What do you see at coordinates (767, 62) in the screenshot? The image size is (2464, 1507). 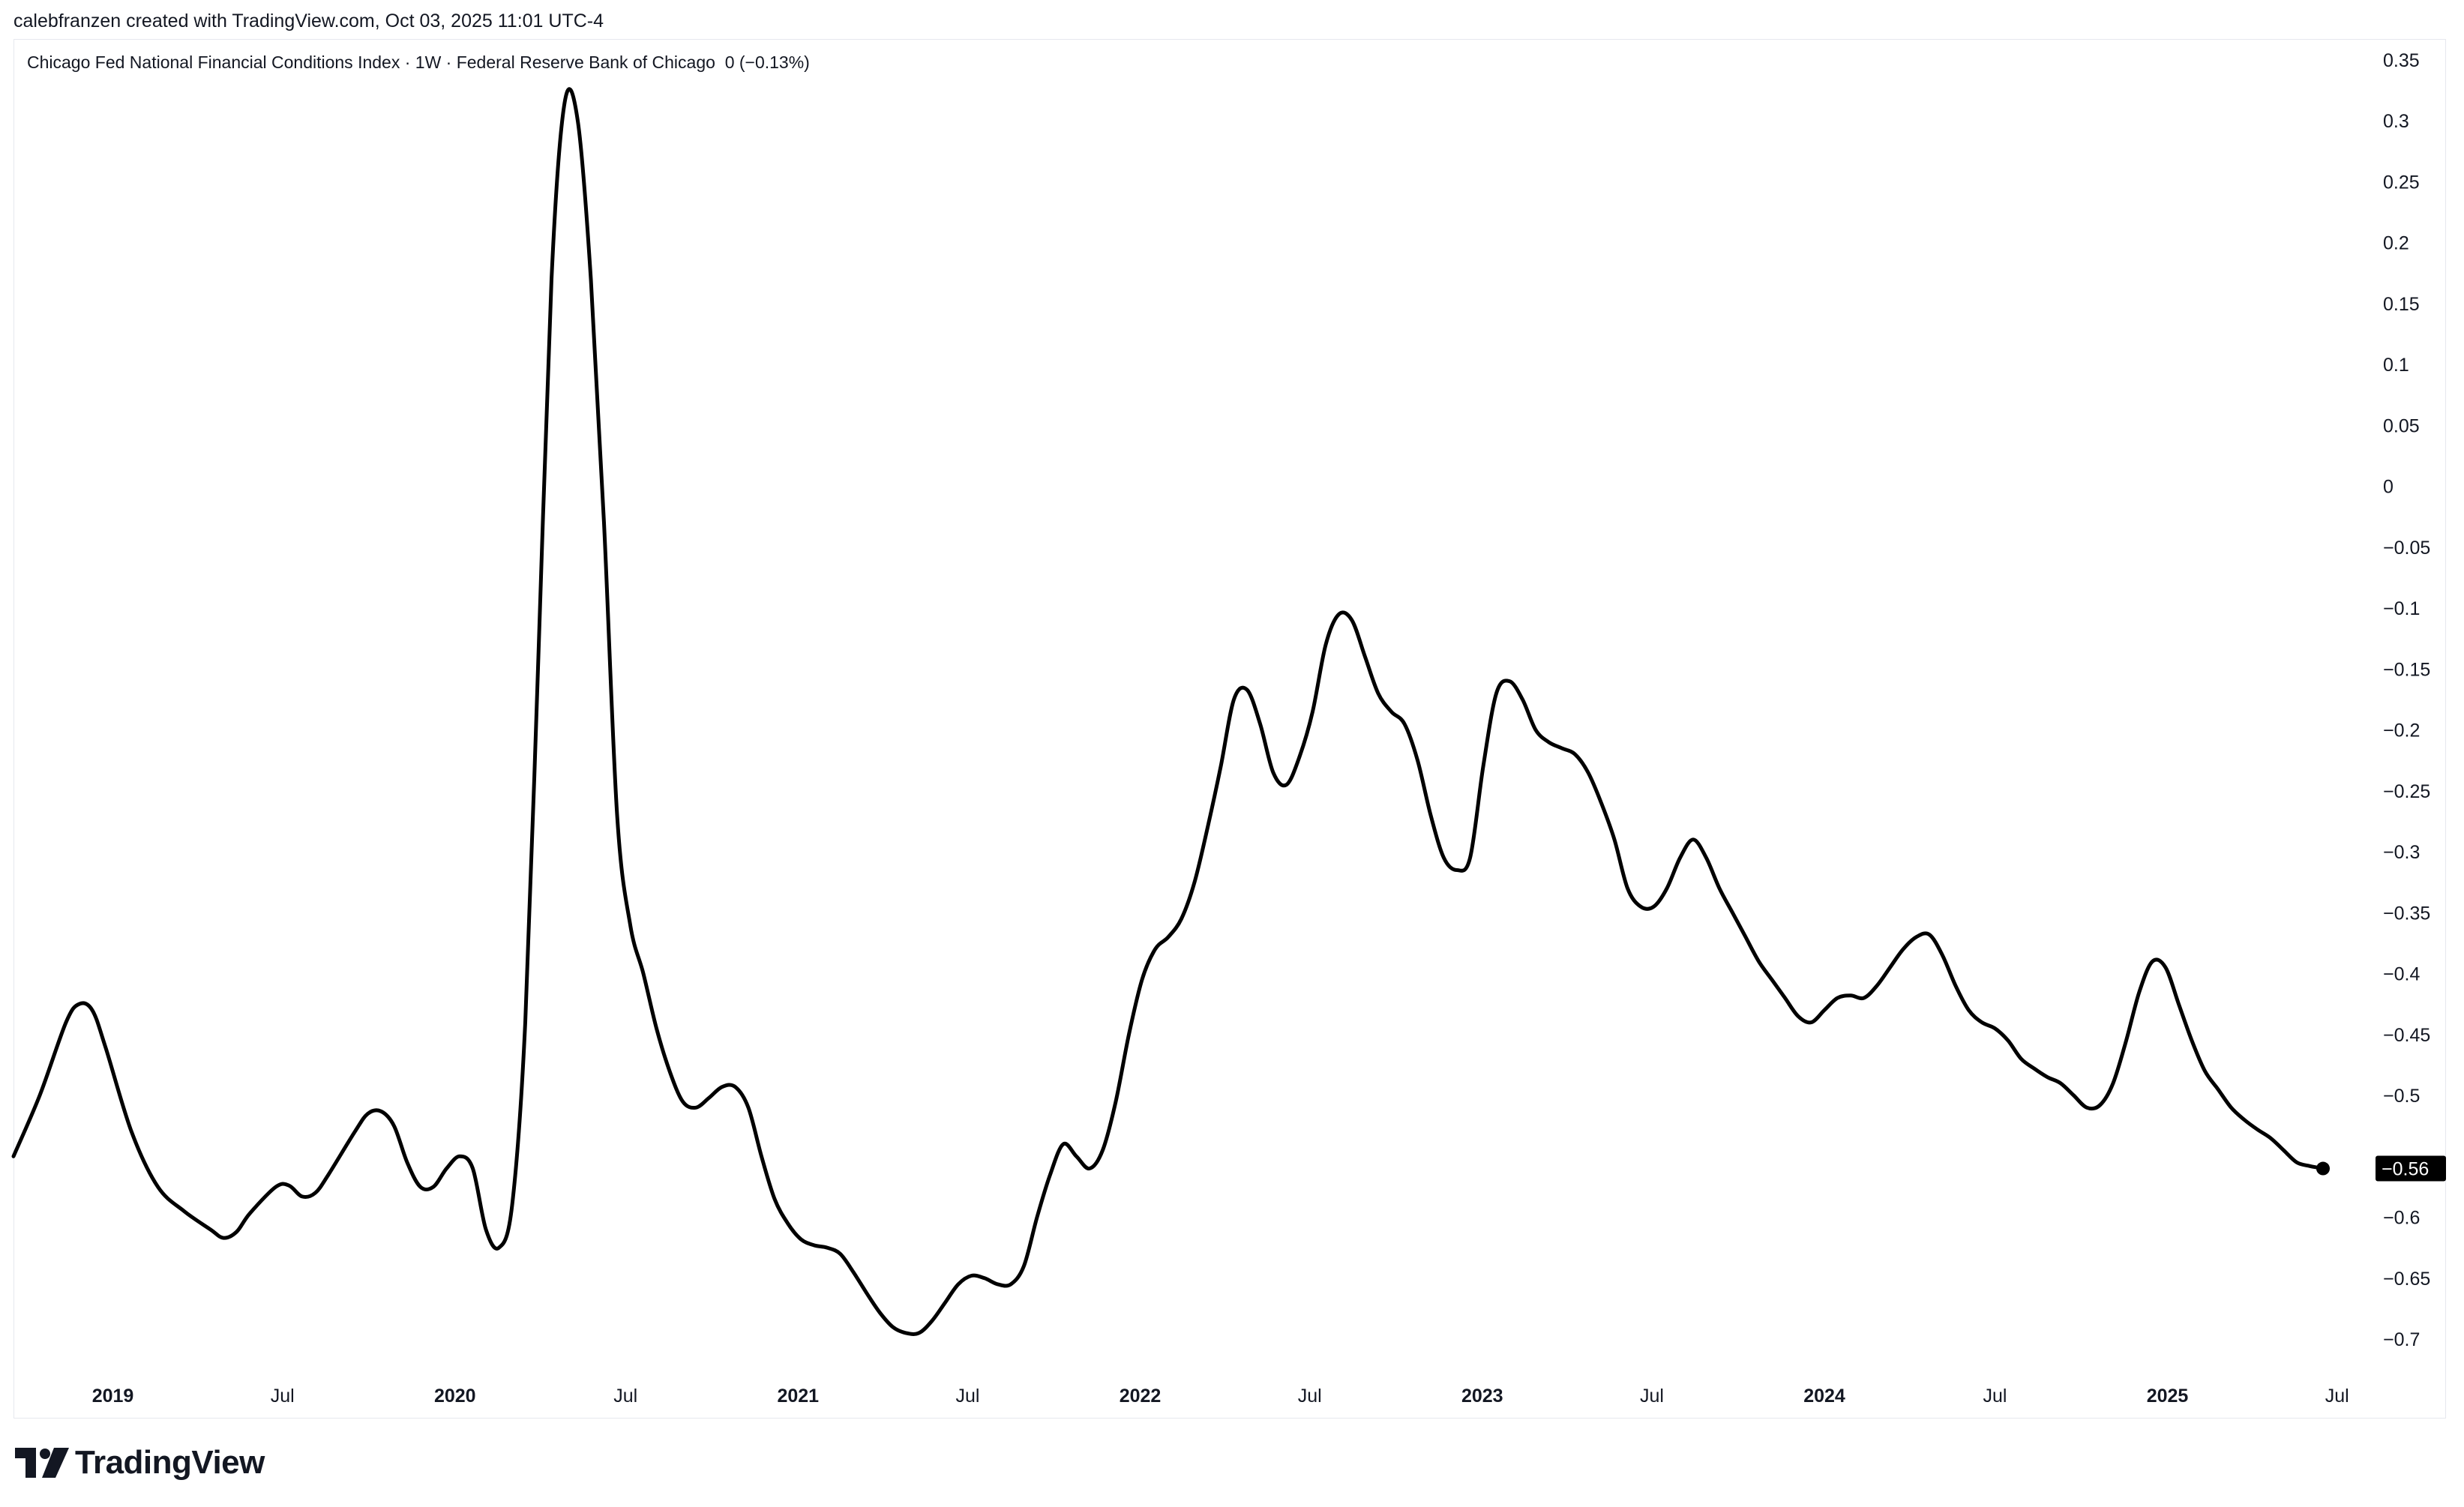 I see `legend-value: 0 (−0.13%)` at bounding box center [767, 62].